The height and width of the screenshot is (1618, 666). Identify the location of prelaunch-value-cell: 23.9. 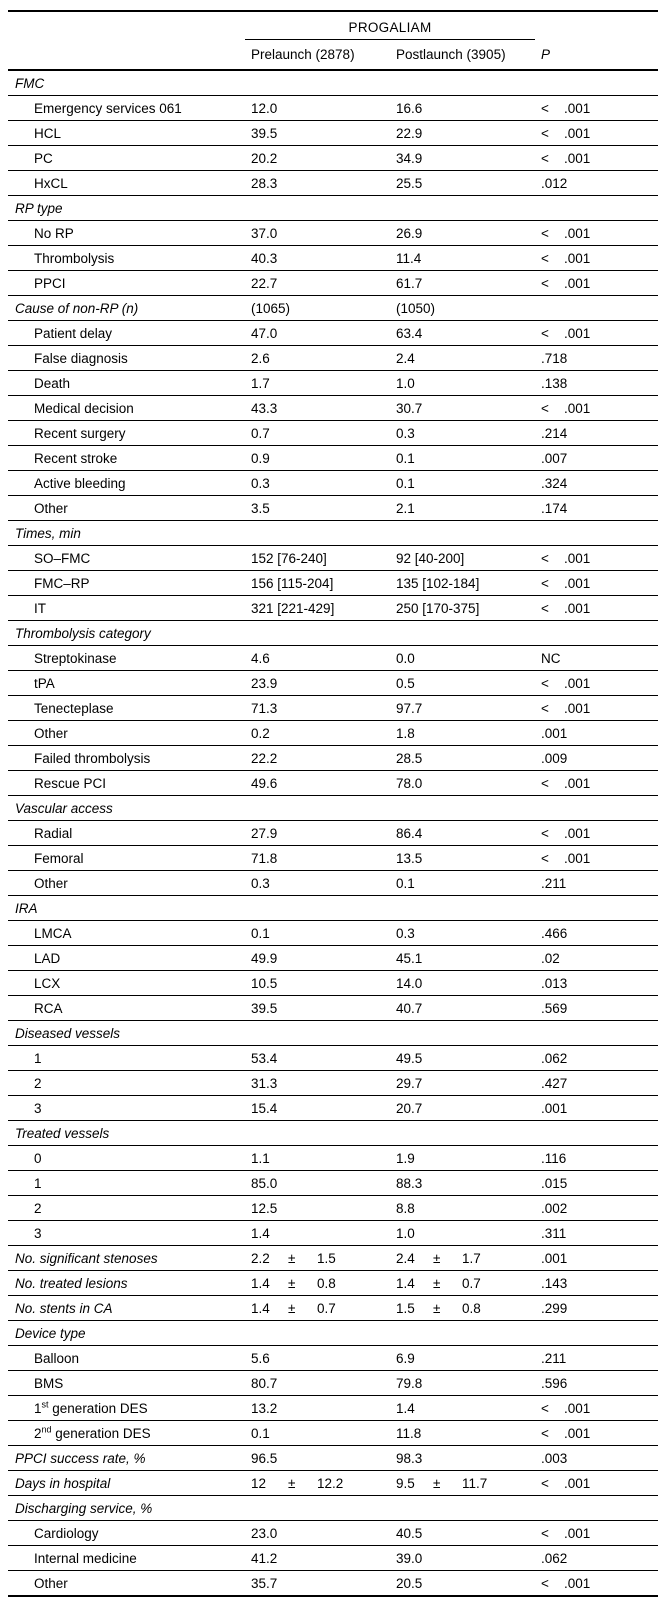
(317, 683).